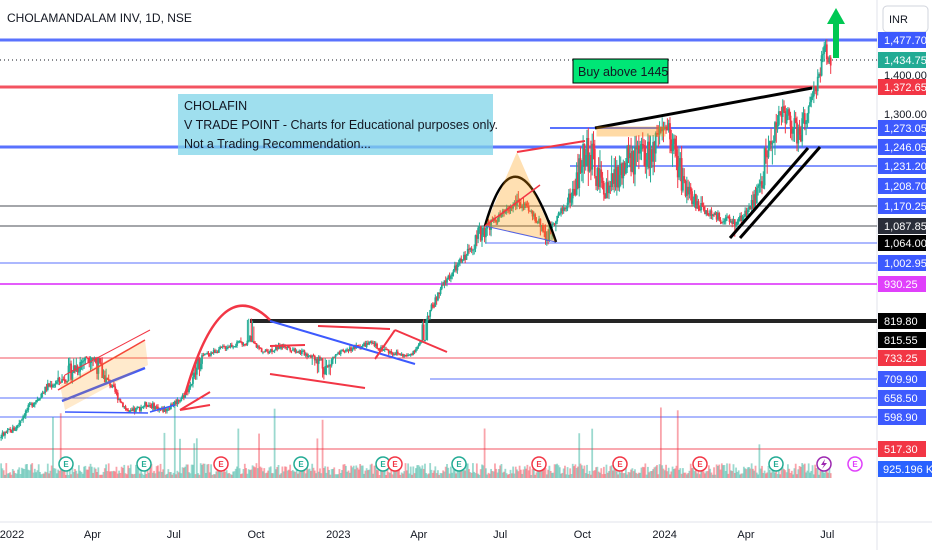 The height and width of the screenshot is (550, 932). I want to click on price-label-text: 819.80, so click(901, 322).